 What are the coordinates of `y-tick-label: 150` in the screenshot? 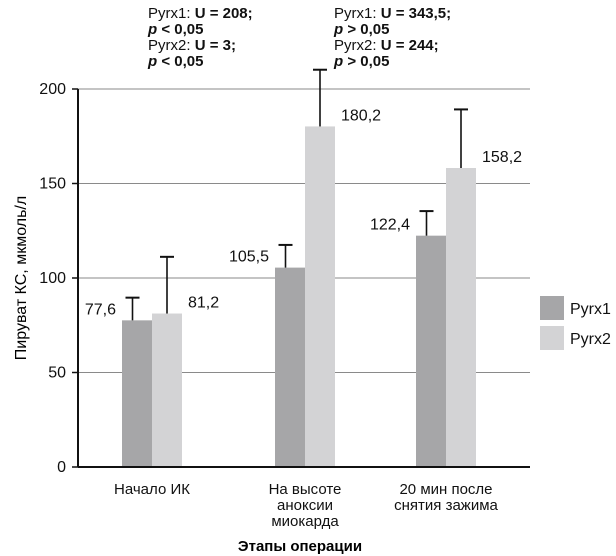 It's located at (52, 184).